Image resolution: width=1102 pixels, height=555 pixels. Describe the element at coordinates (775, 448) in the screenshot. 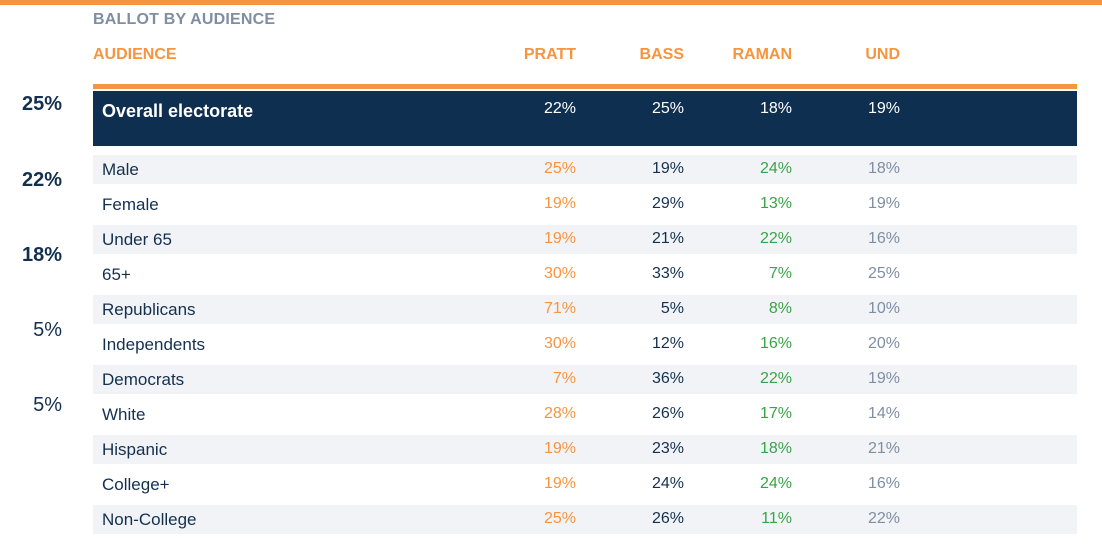

I see `cell-raman: 18%` at that location.